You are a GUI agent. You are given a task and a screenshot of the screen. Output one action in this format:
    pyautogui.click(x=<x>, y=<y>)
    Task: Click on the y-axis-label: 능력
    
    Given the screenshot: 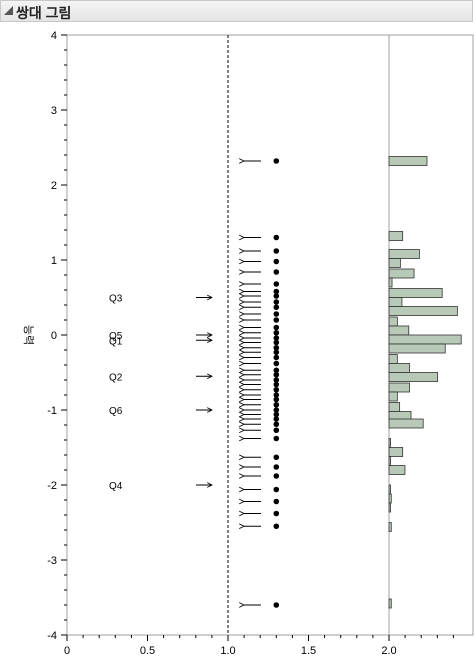 What is the action you would take?
    pyautogui.click(x=28, y=335)
    